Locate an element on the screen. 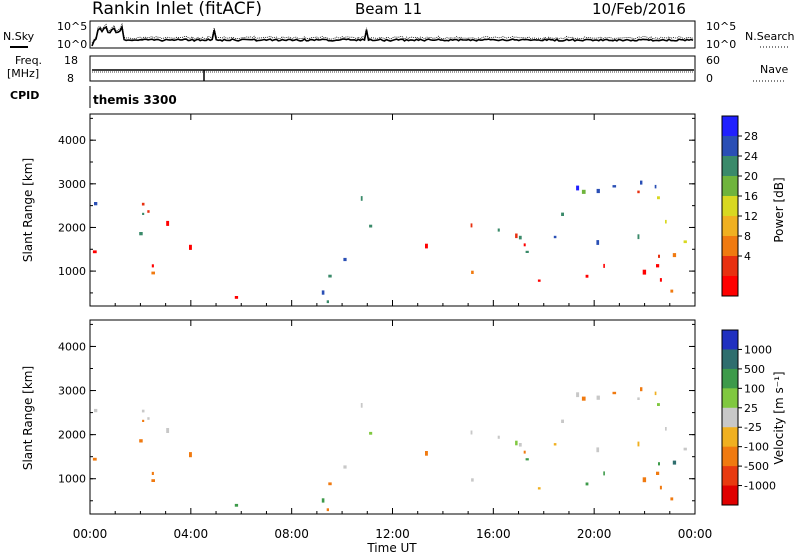 This screenshot has height=554, width=800. velocity-colorbar-tick-label: -25 is located at coordinates (753, 427).